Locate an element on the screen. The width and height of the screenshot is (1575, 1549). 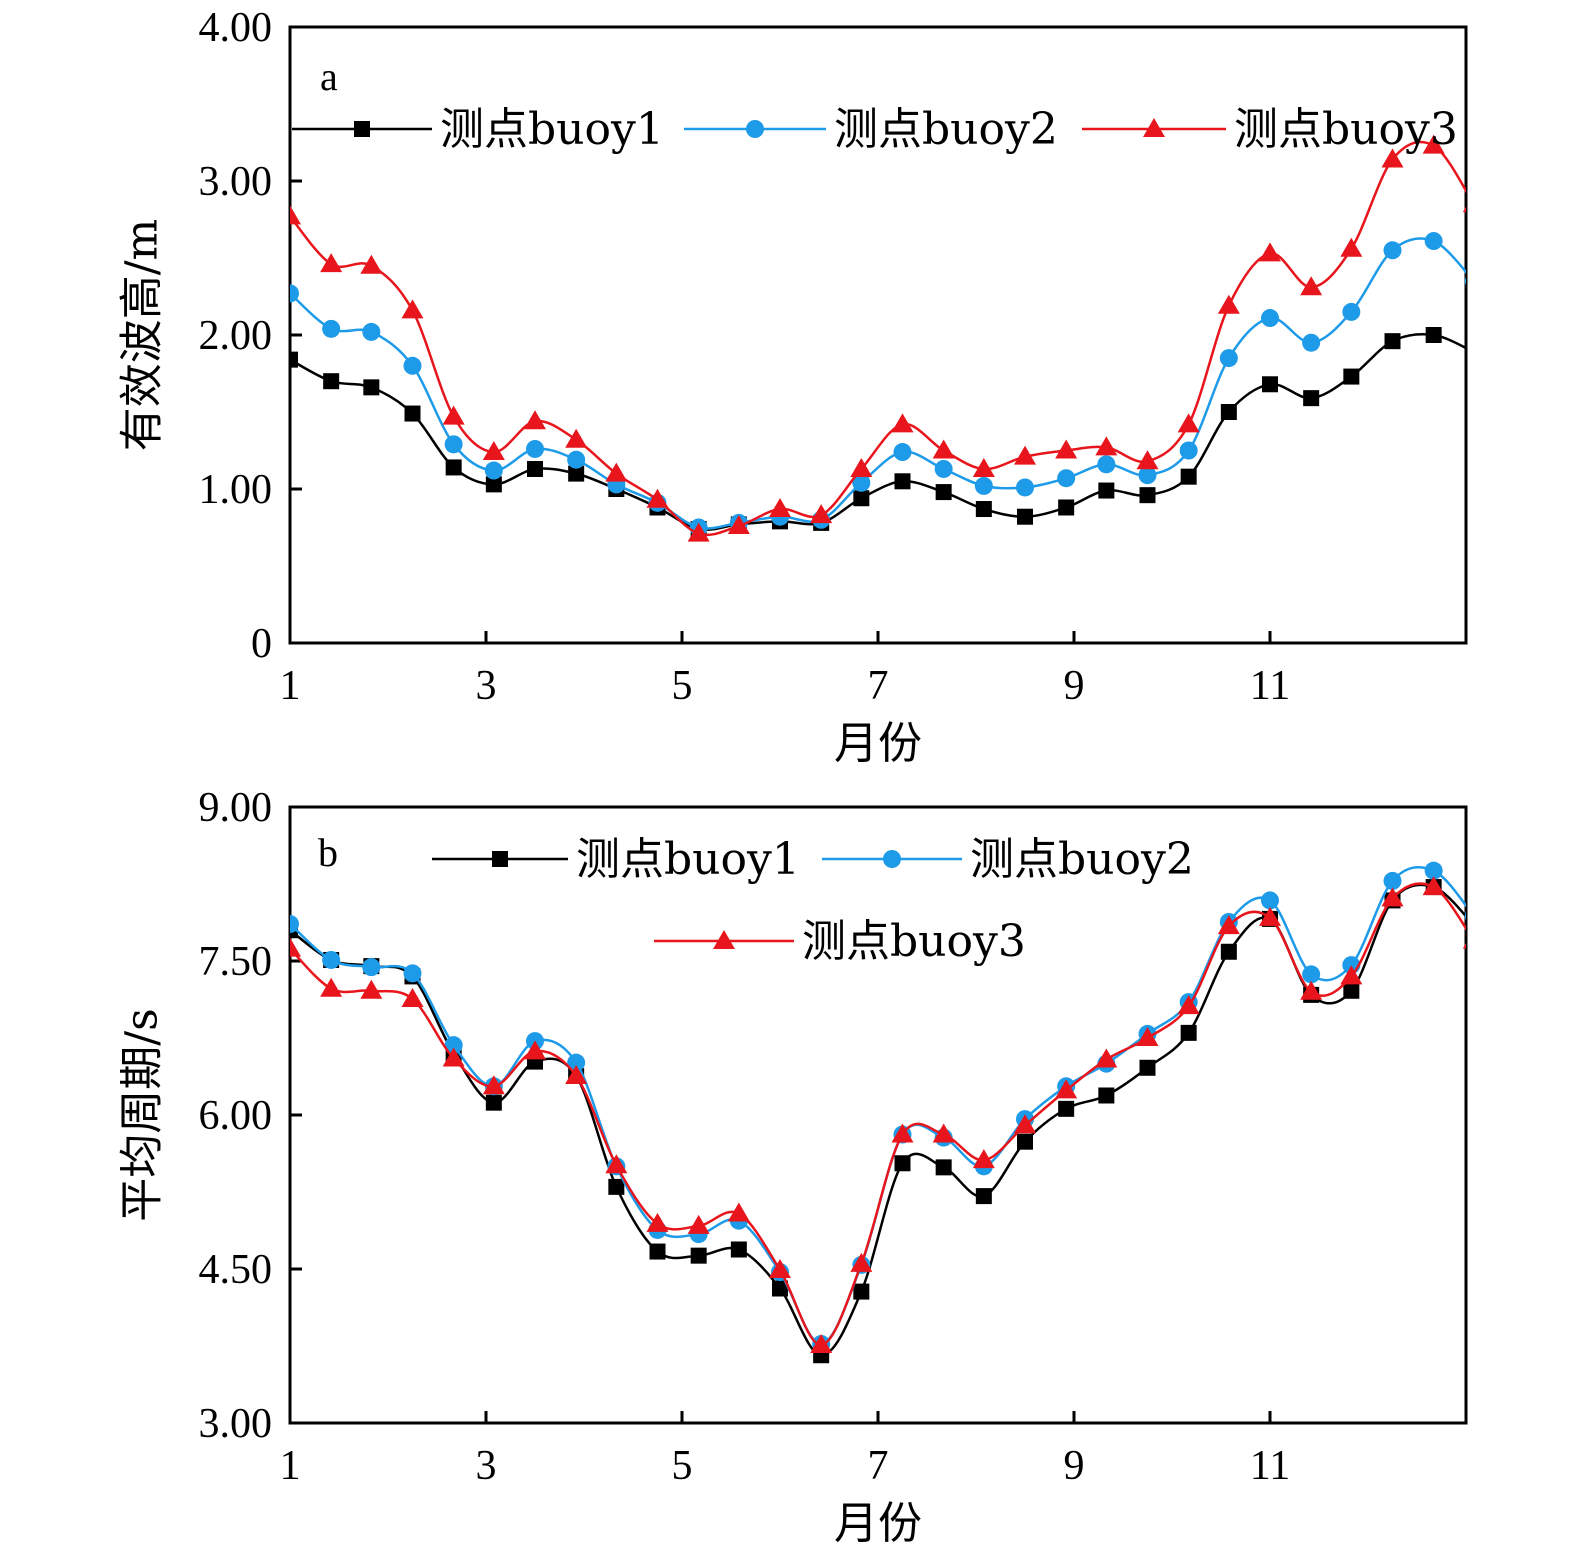
x-tick-label: 3 is located at coordinates (486, 1466).